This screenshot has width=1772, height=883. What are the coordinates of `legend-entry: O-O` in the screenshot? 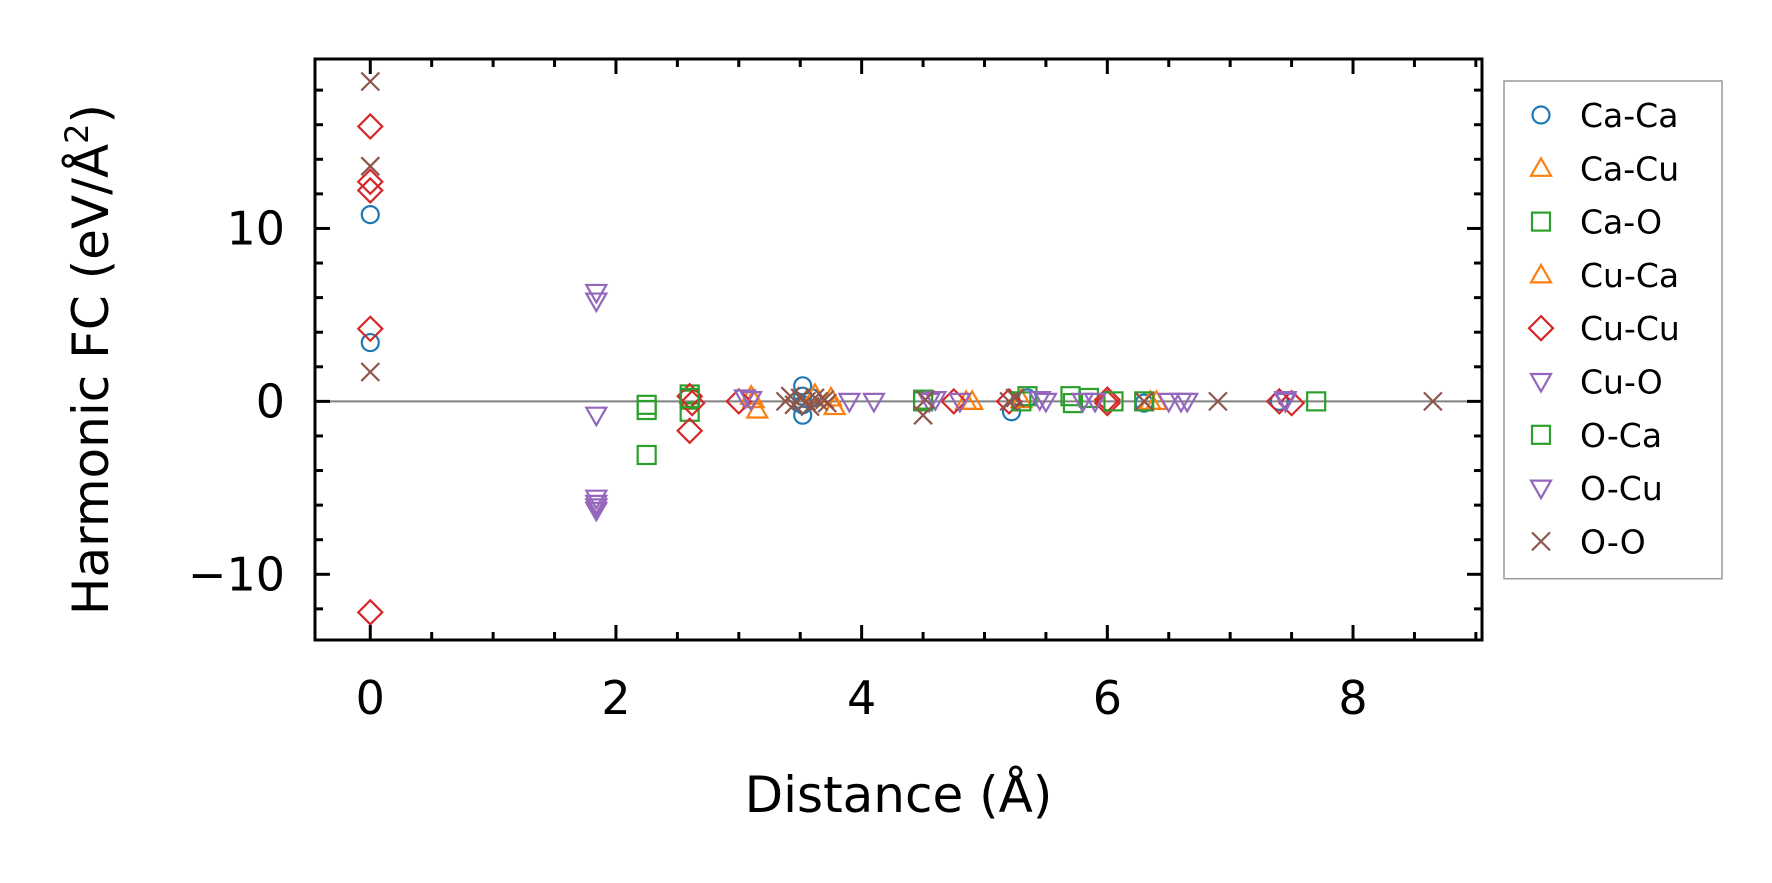 It's located at (1588, 541).